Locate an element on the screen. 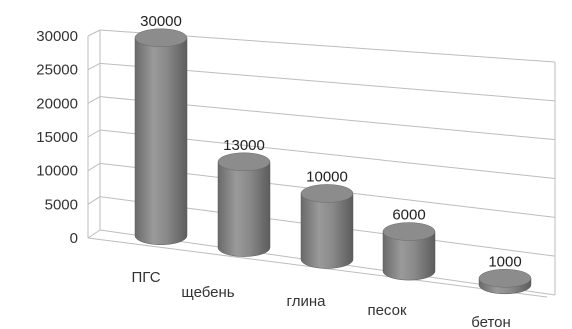 This screenshot has height=329, width=572. category-labels: ПГС щебень глина песок бетон is located at coordinates (320, 299).